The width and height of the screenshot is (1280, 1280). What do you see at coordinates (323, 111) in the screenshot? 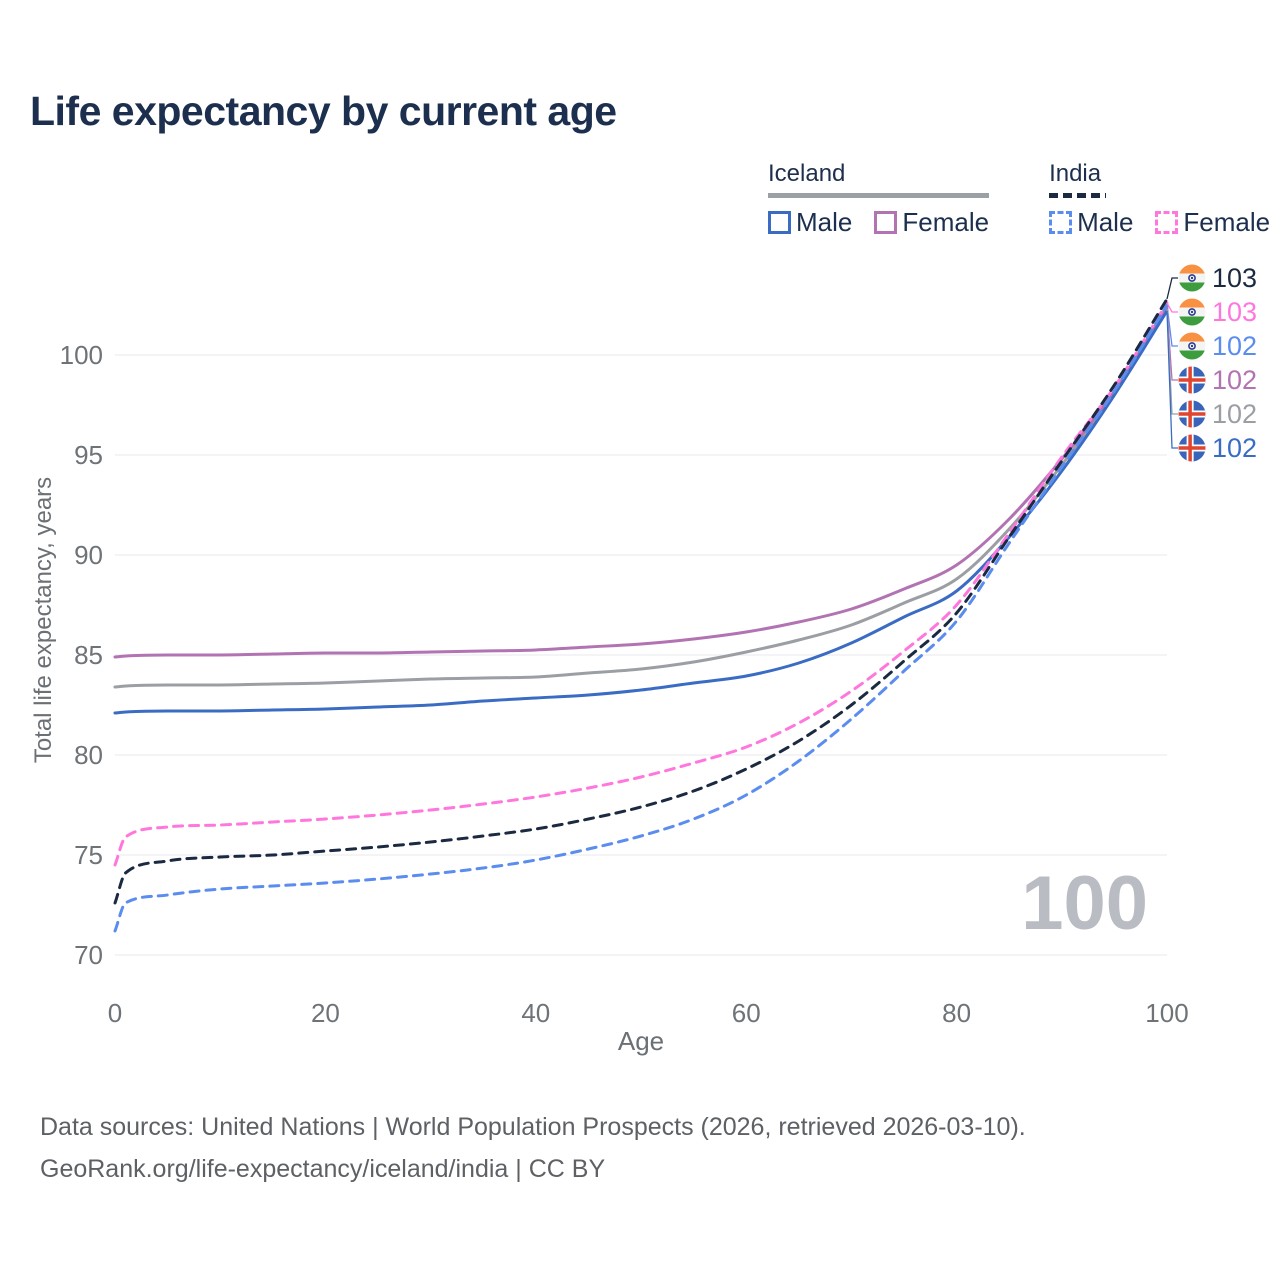
I see `chart-title: Life expectancy by current age` at bounding box center [323, 111].